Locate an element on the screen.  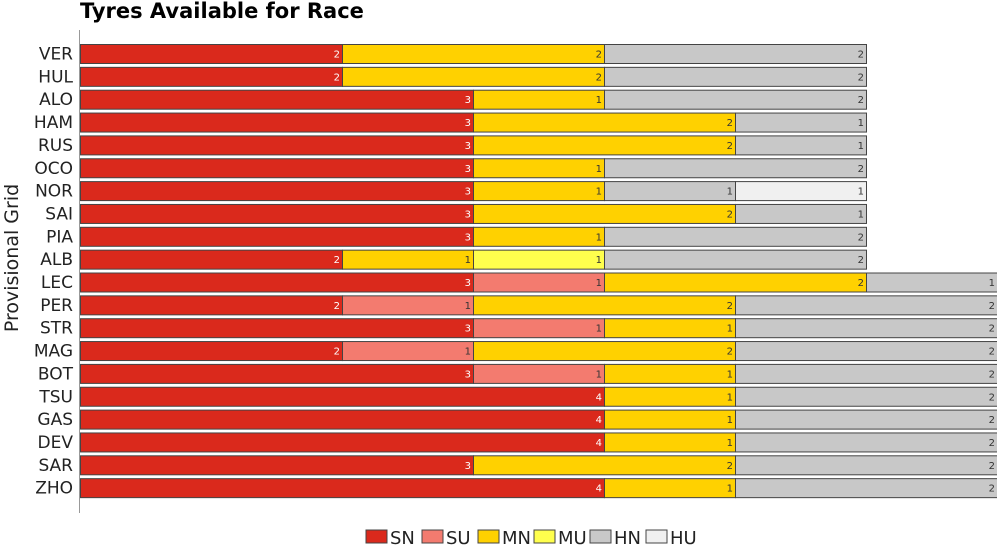
bar-pia-mn is located at coordinates (539, 236).